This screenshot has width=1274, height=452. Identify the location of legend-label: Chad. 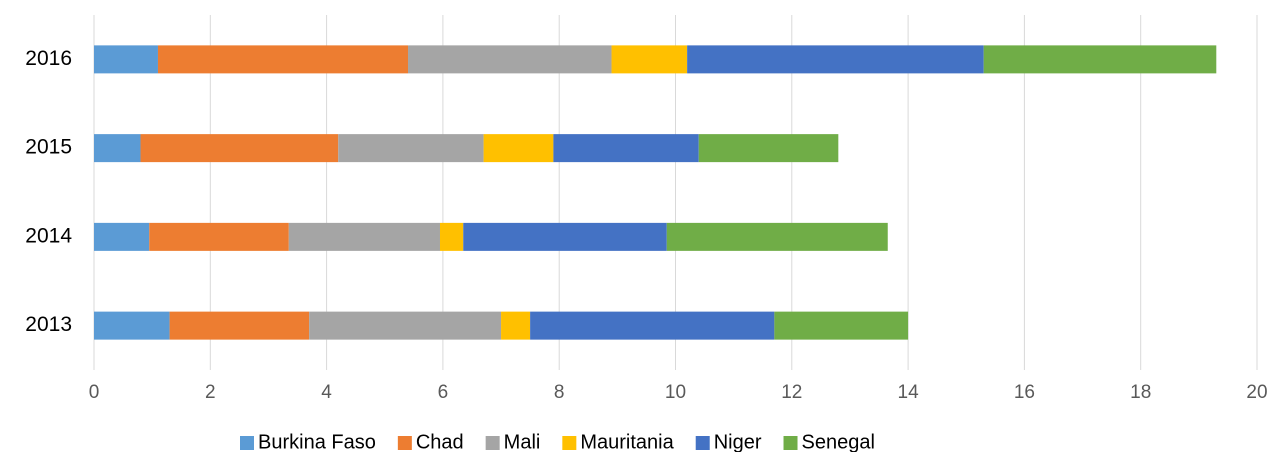
(440, 441).